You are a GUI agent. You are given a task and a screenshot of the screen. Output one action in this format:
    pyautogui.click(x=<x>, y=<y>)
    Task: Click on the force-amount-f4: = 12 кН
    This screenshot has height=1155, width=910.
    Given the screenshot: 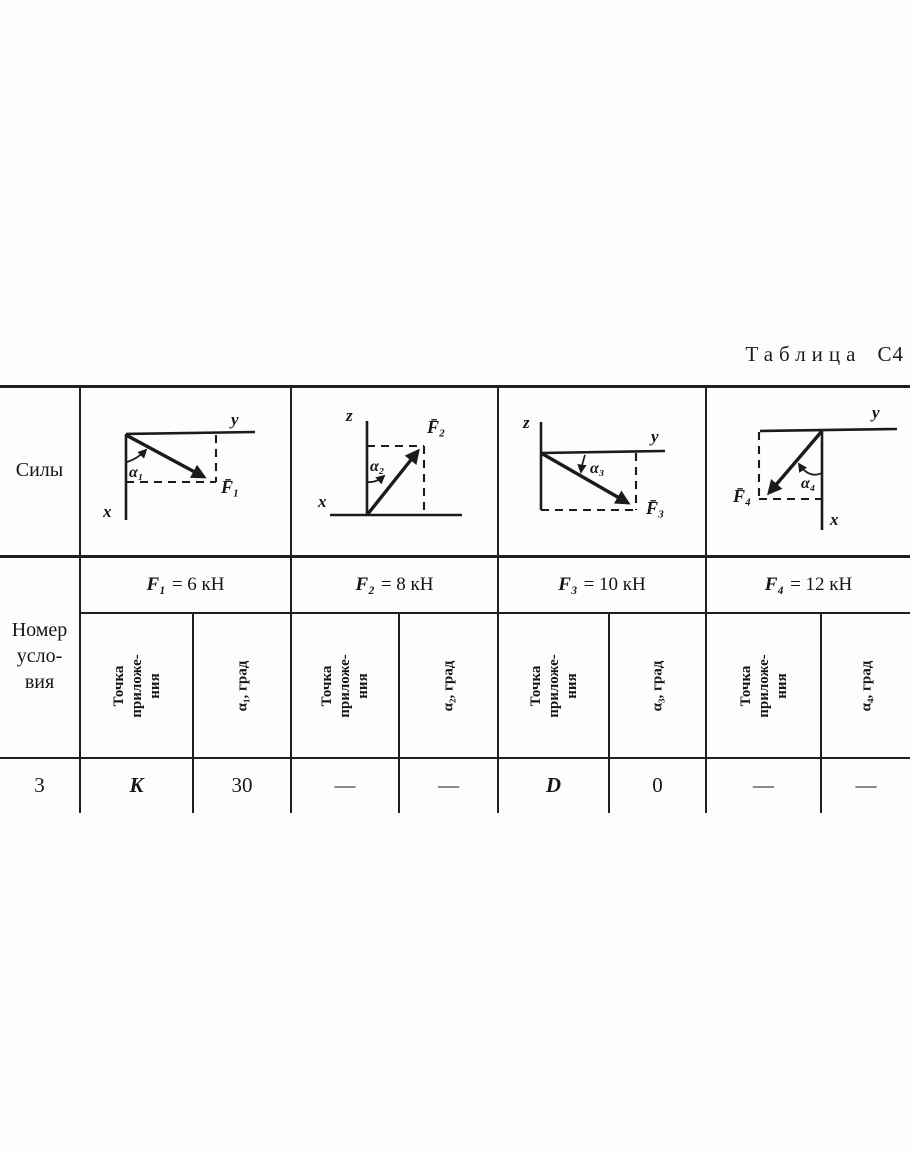 What is the action you would take?
    pyautogui.click(x=821, y=584)
    